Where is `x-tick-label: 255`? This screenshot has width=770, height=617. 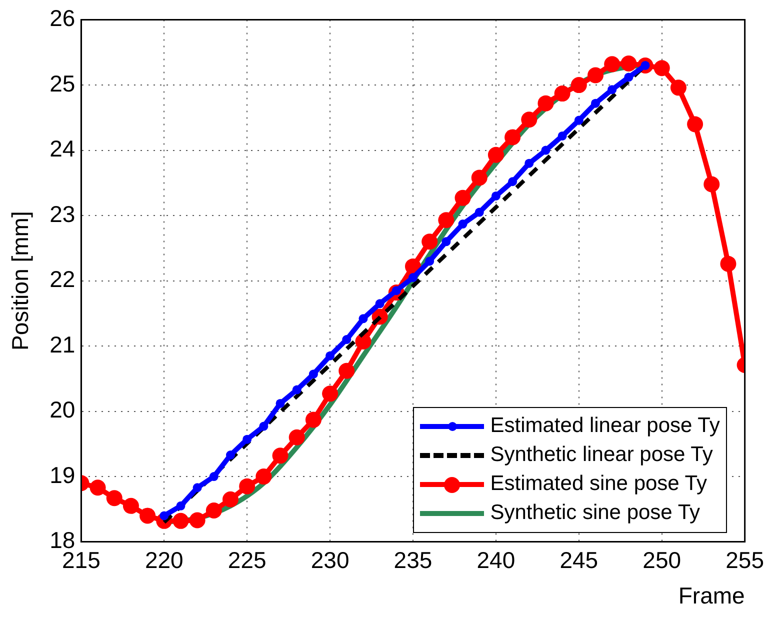 x-tick-label: 255 is located at coordinates (745, 559).